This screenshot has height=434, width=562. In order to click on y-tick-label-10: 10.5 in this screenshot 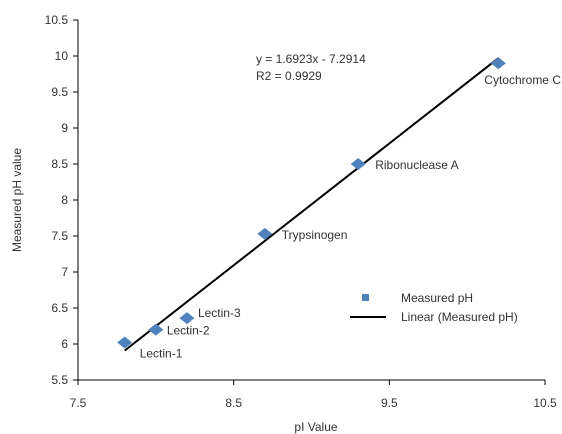, I will do `click(57, 20)`.